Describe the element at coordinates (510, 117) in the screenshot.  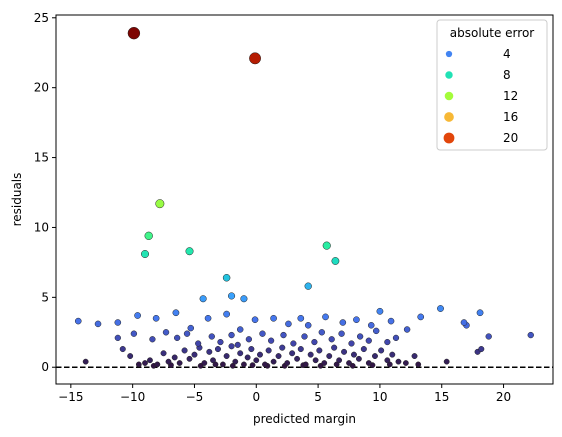
I see `legend-label: 16` at that location.